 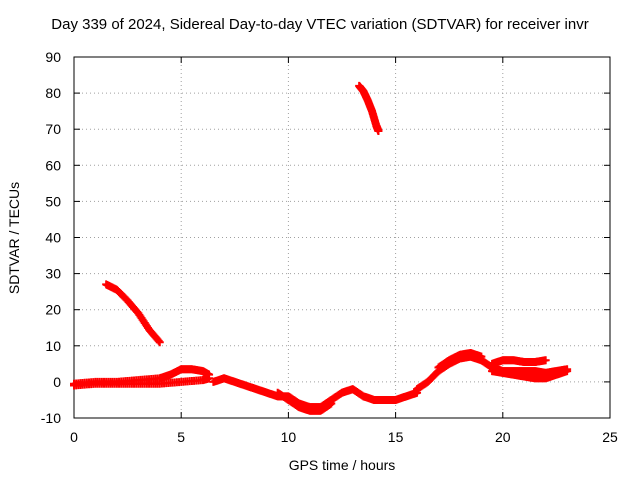 What do you see at coordinates (53, 346) in the screenshot?
I see `y-tick-label: 10` at bounding box center [53, 346].